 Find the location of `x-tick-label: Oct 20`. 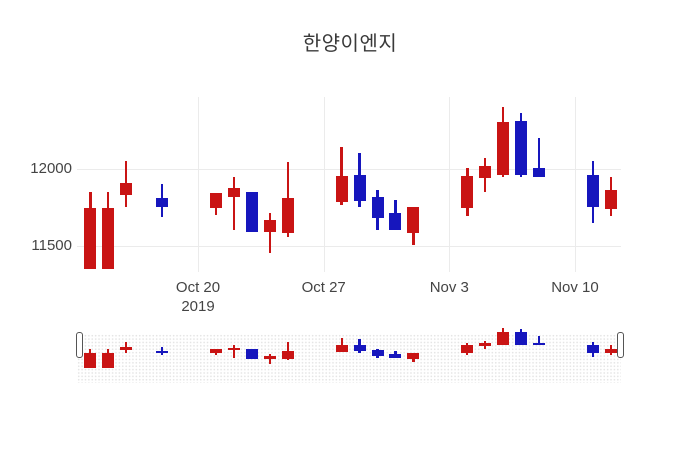

x-tick-label: Oct 20 is located at coordinates (198, 287).